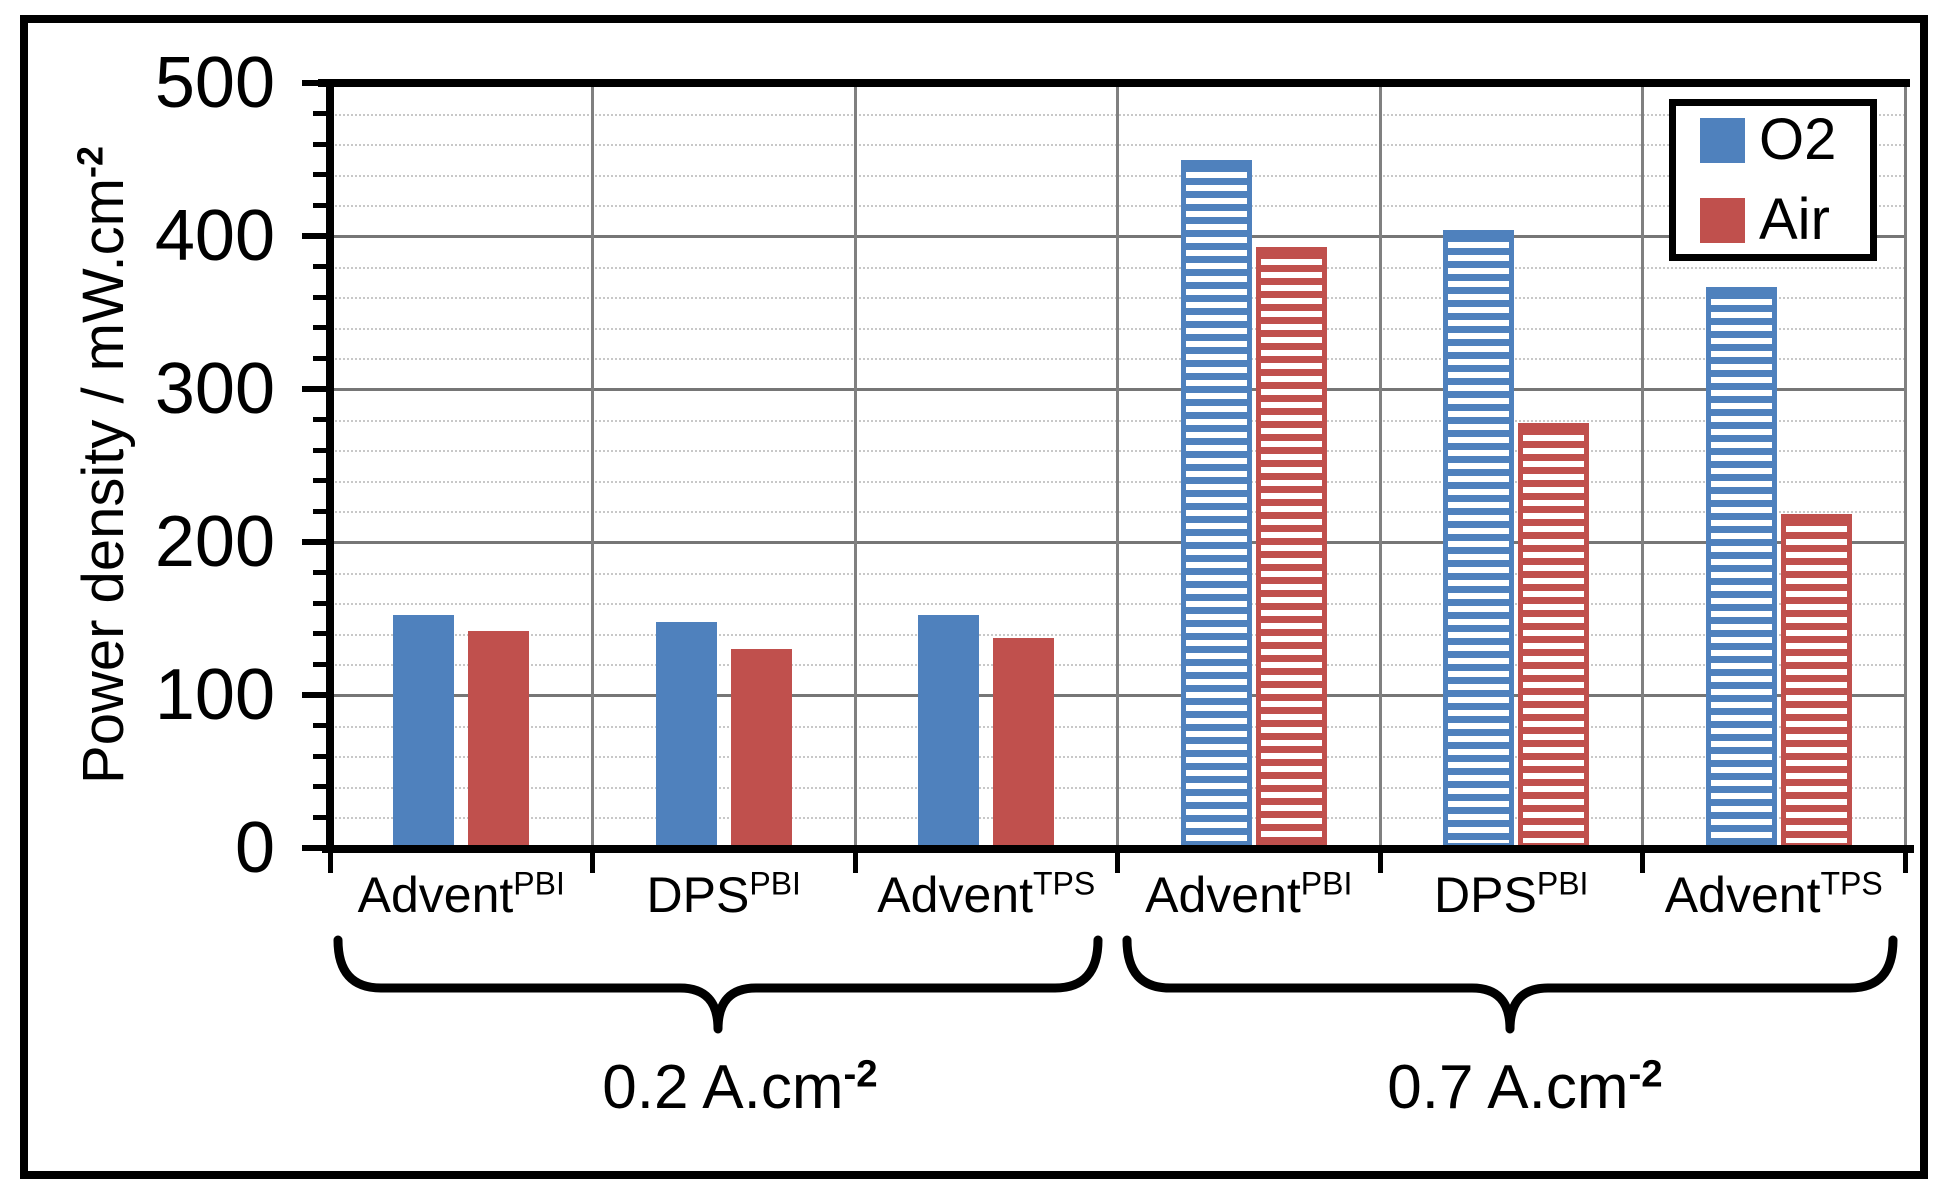  I want to click on group-label-07: 0.7 A.cm-2, so click(1525, 1087).